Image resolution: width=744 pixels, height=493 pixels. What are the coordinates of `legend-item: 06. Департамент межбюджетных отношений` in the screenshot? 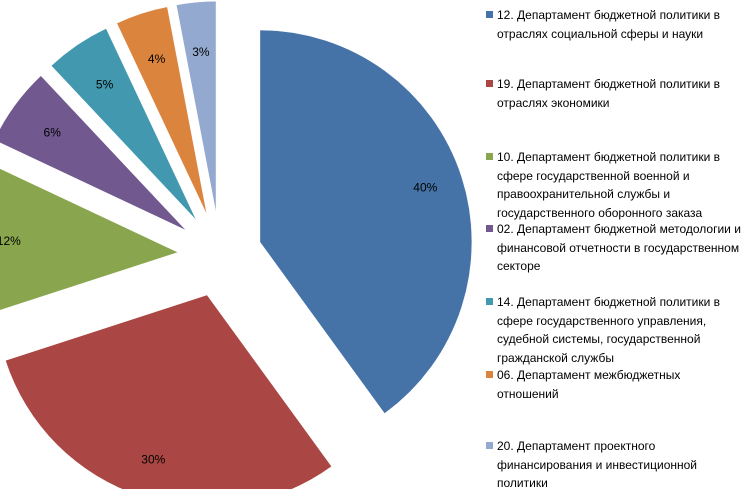 It's located at (614, 384).